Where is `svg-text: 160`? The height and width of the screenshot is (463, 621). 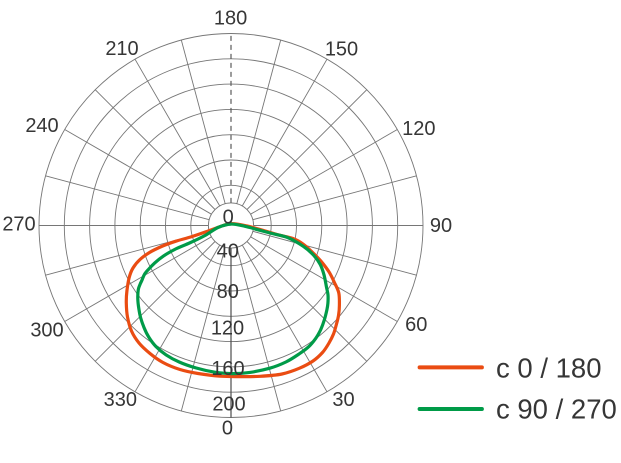
svg-text: 160 is located at coordinates (227, 369).